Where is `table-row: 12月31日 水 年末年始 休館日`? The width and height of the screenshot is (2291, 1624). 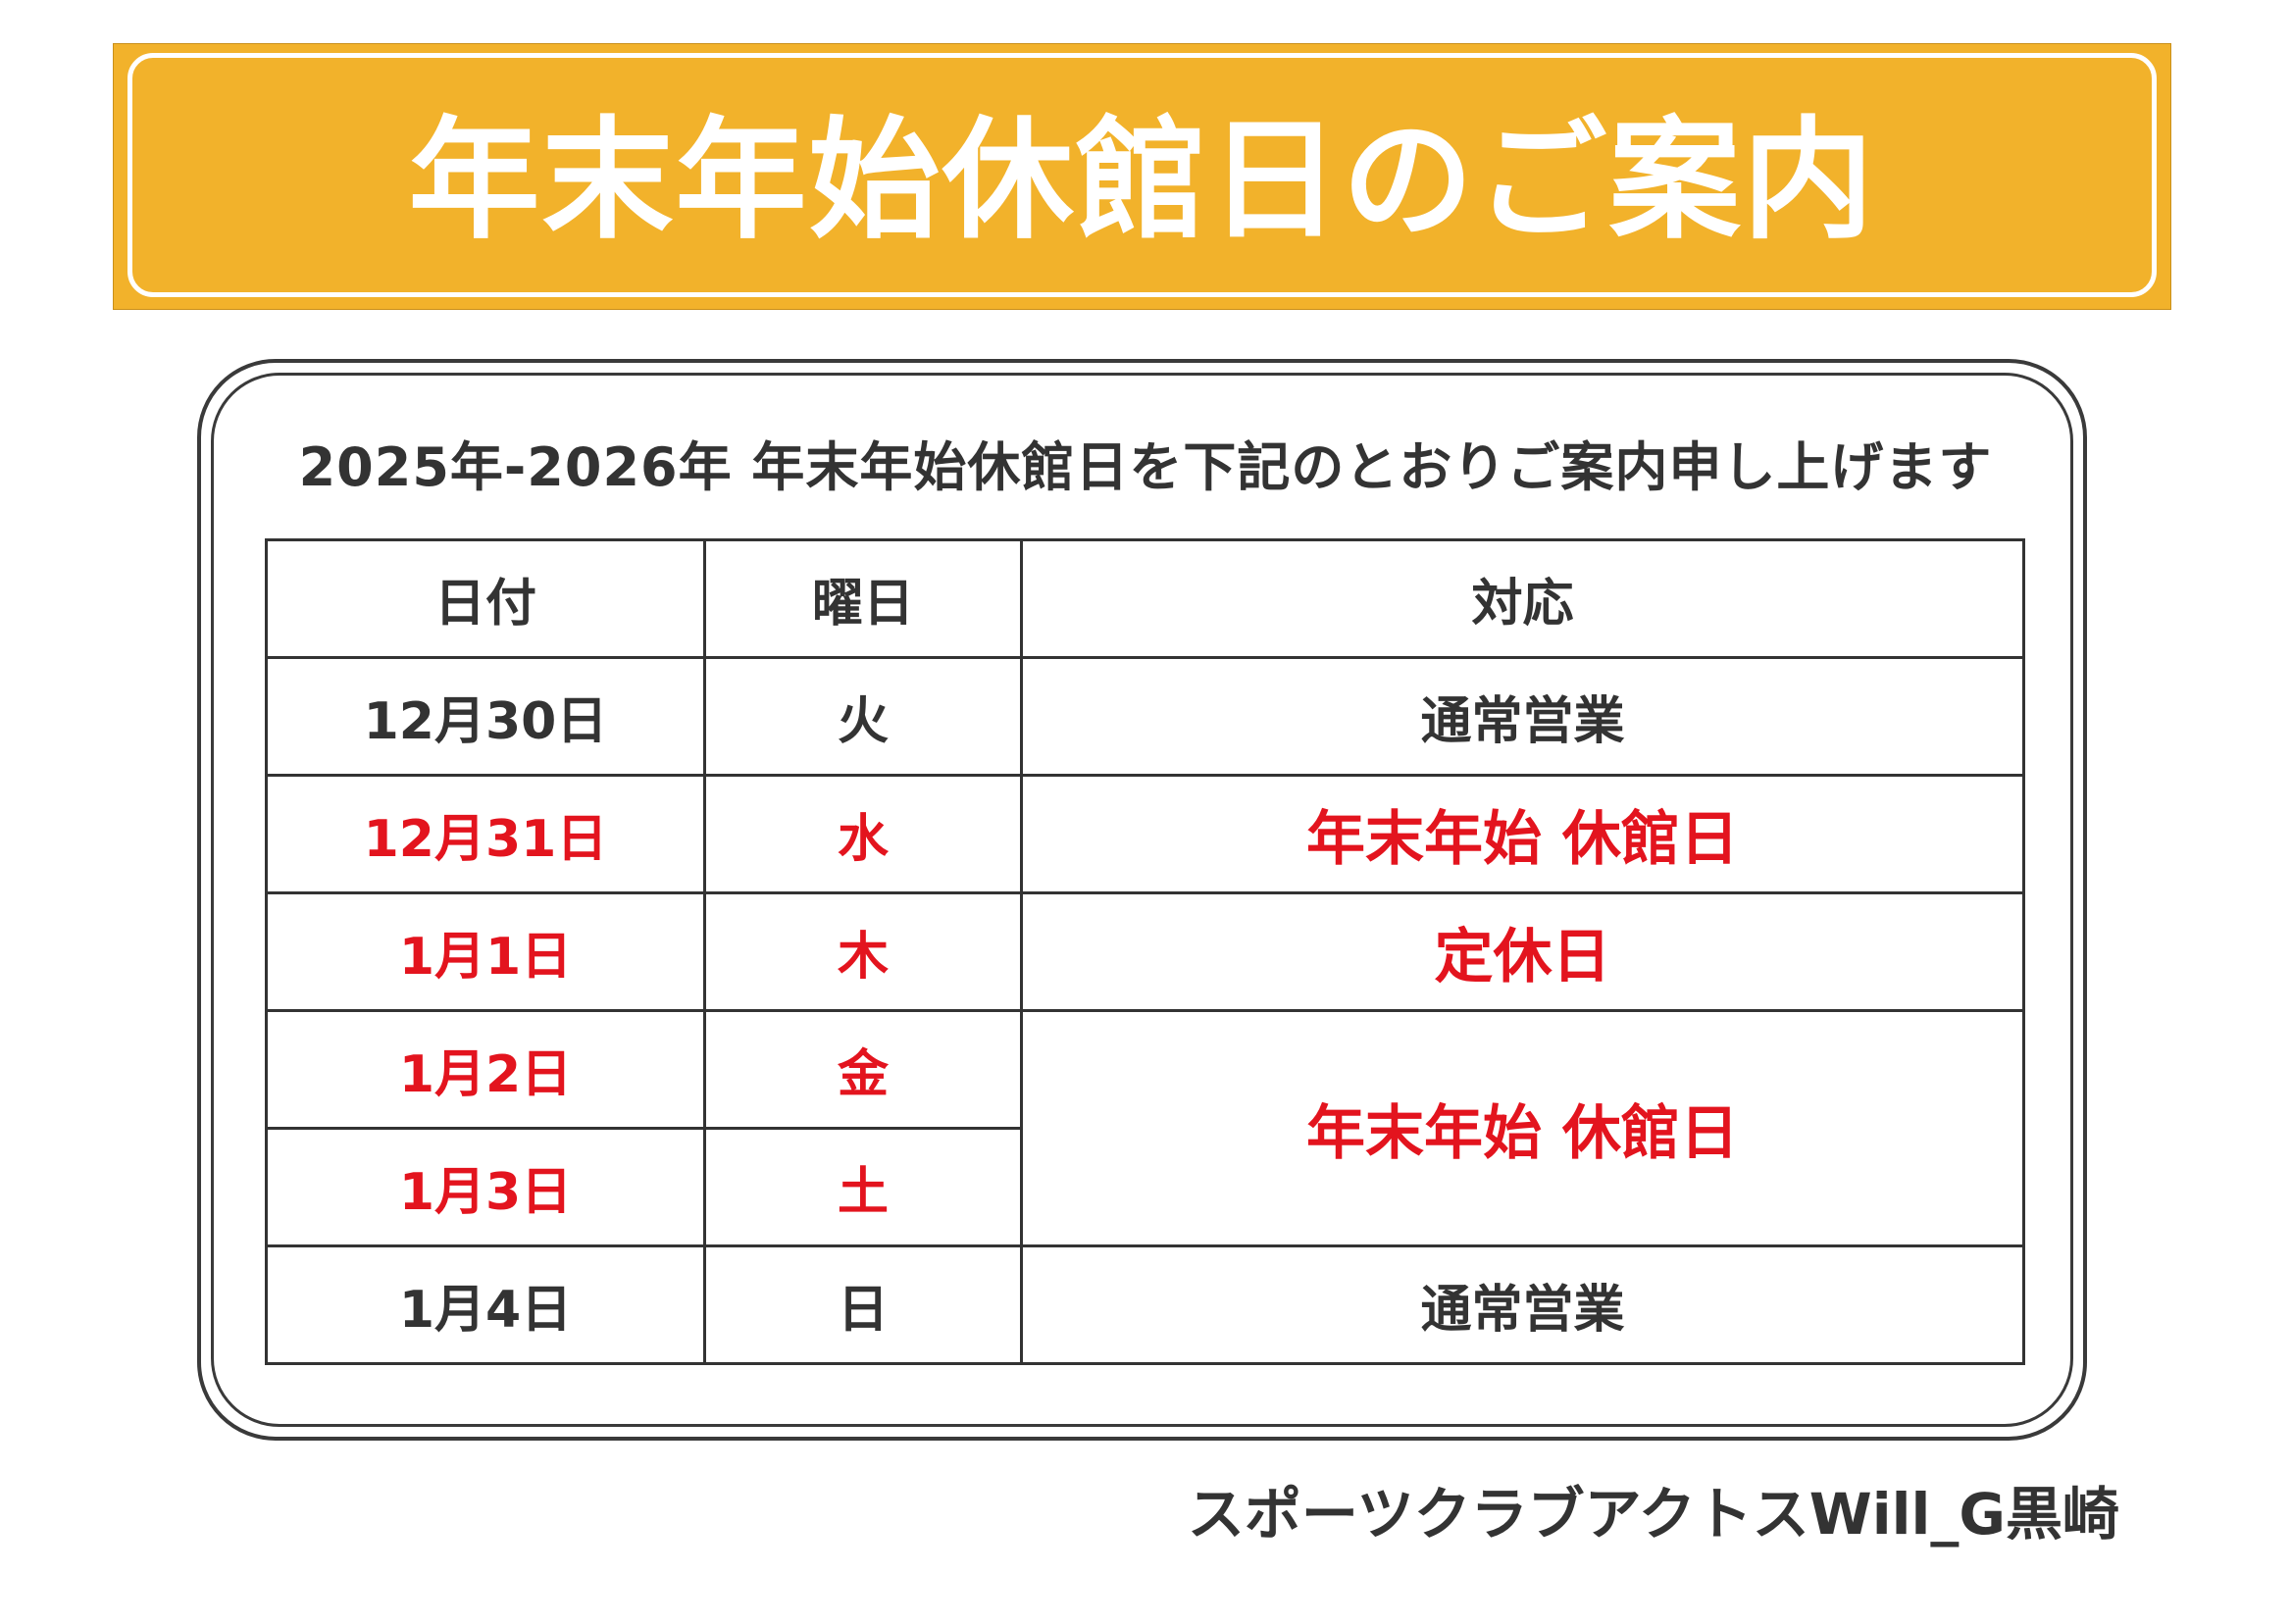 table-row: 12月31日 水 年末年始 休館日 is located at coordinates (1145, 834).